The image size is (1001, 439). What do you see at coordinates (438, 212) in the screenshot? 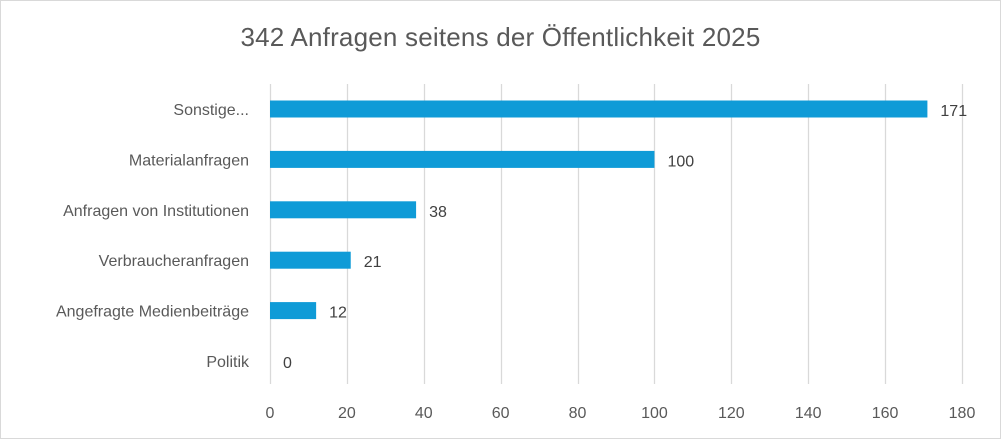
I see `data-label: 38` at bounding box center [438, 212].